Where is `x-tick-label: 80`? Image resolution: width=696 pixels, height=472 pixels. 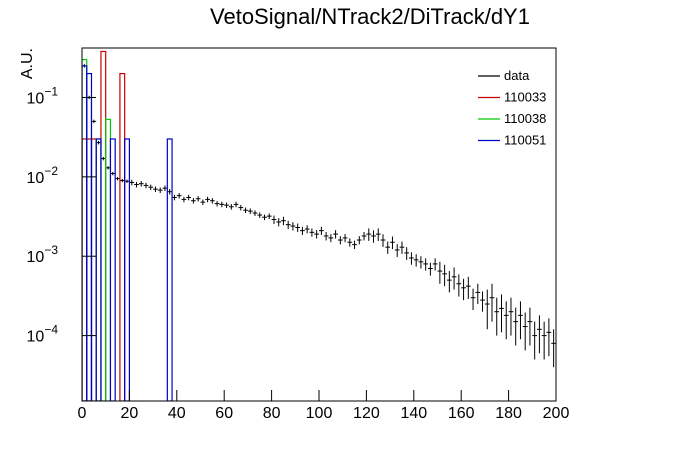 x-tick-label: 80 is located at coordinates (272, 413).